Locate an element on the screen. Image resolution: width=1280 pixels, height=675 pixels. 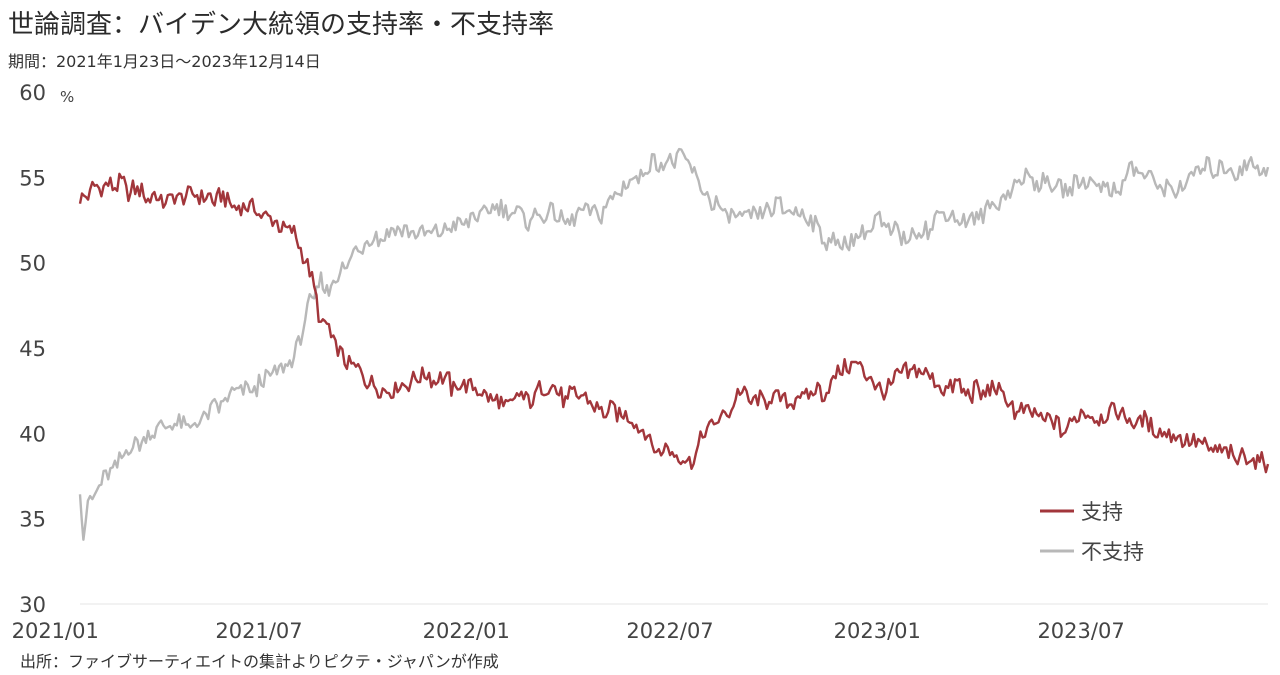
legend-label: 支持 is located at coordinates (1102, 512).